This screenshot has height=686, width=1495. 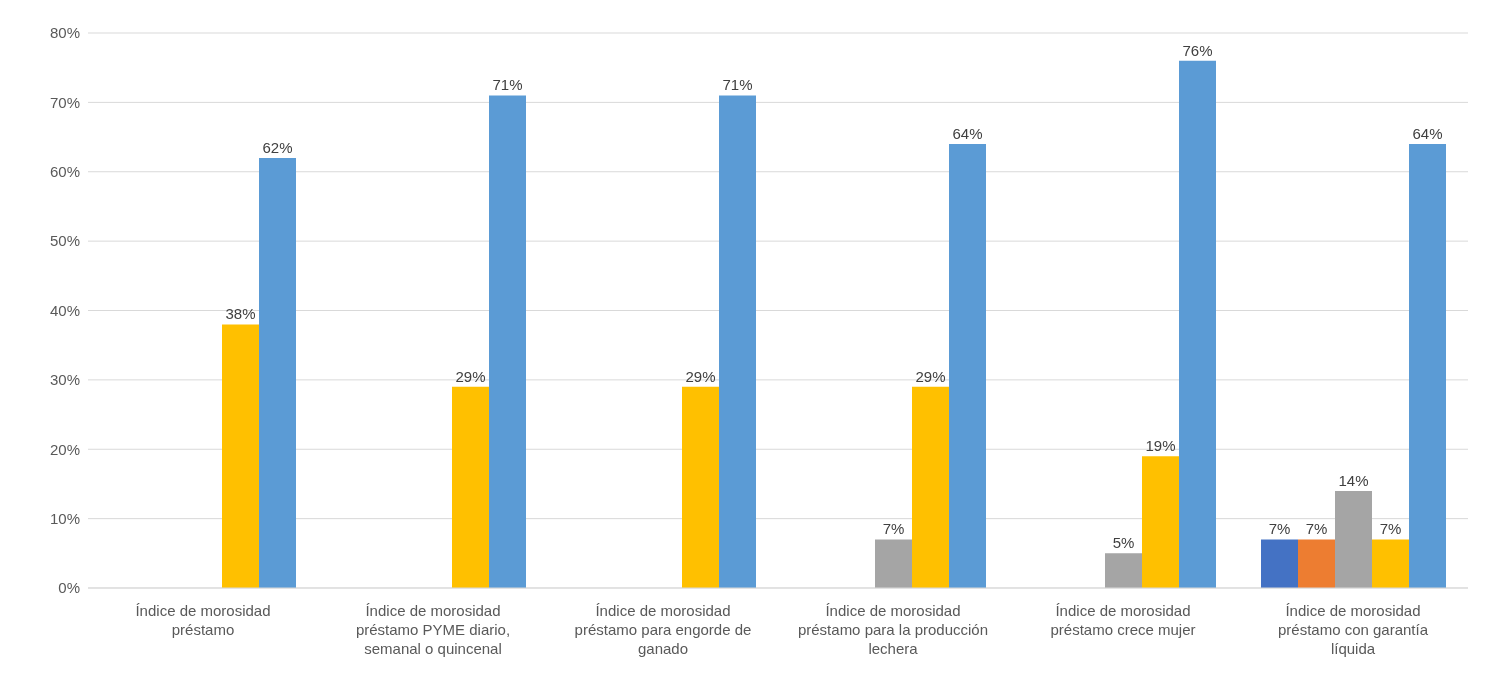 What do you see at coordinates (1353, 480) in the screenshot?
I see `data-label: 14%` at bounding box center [1353, 480].